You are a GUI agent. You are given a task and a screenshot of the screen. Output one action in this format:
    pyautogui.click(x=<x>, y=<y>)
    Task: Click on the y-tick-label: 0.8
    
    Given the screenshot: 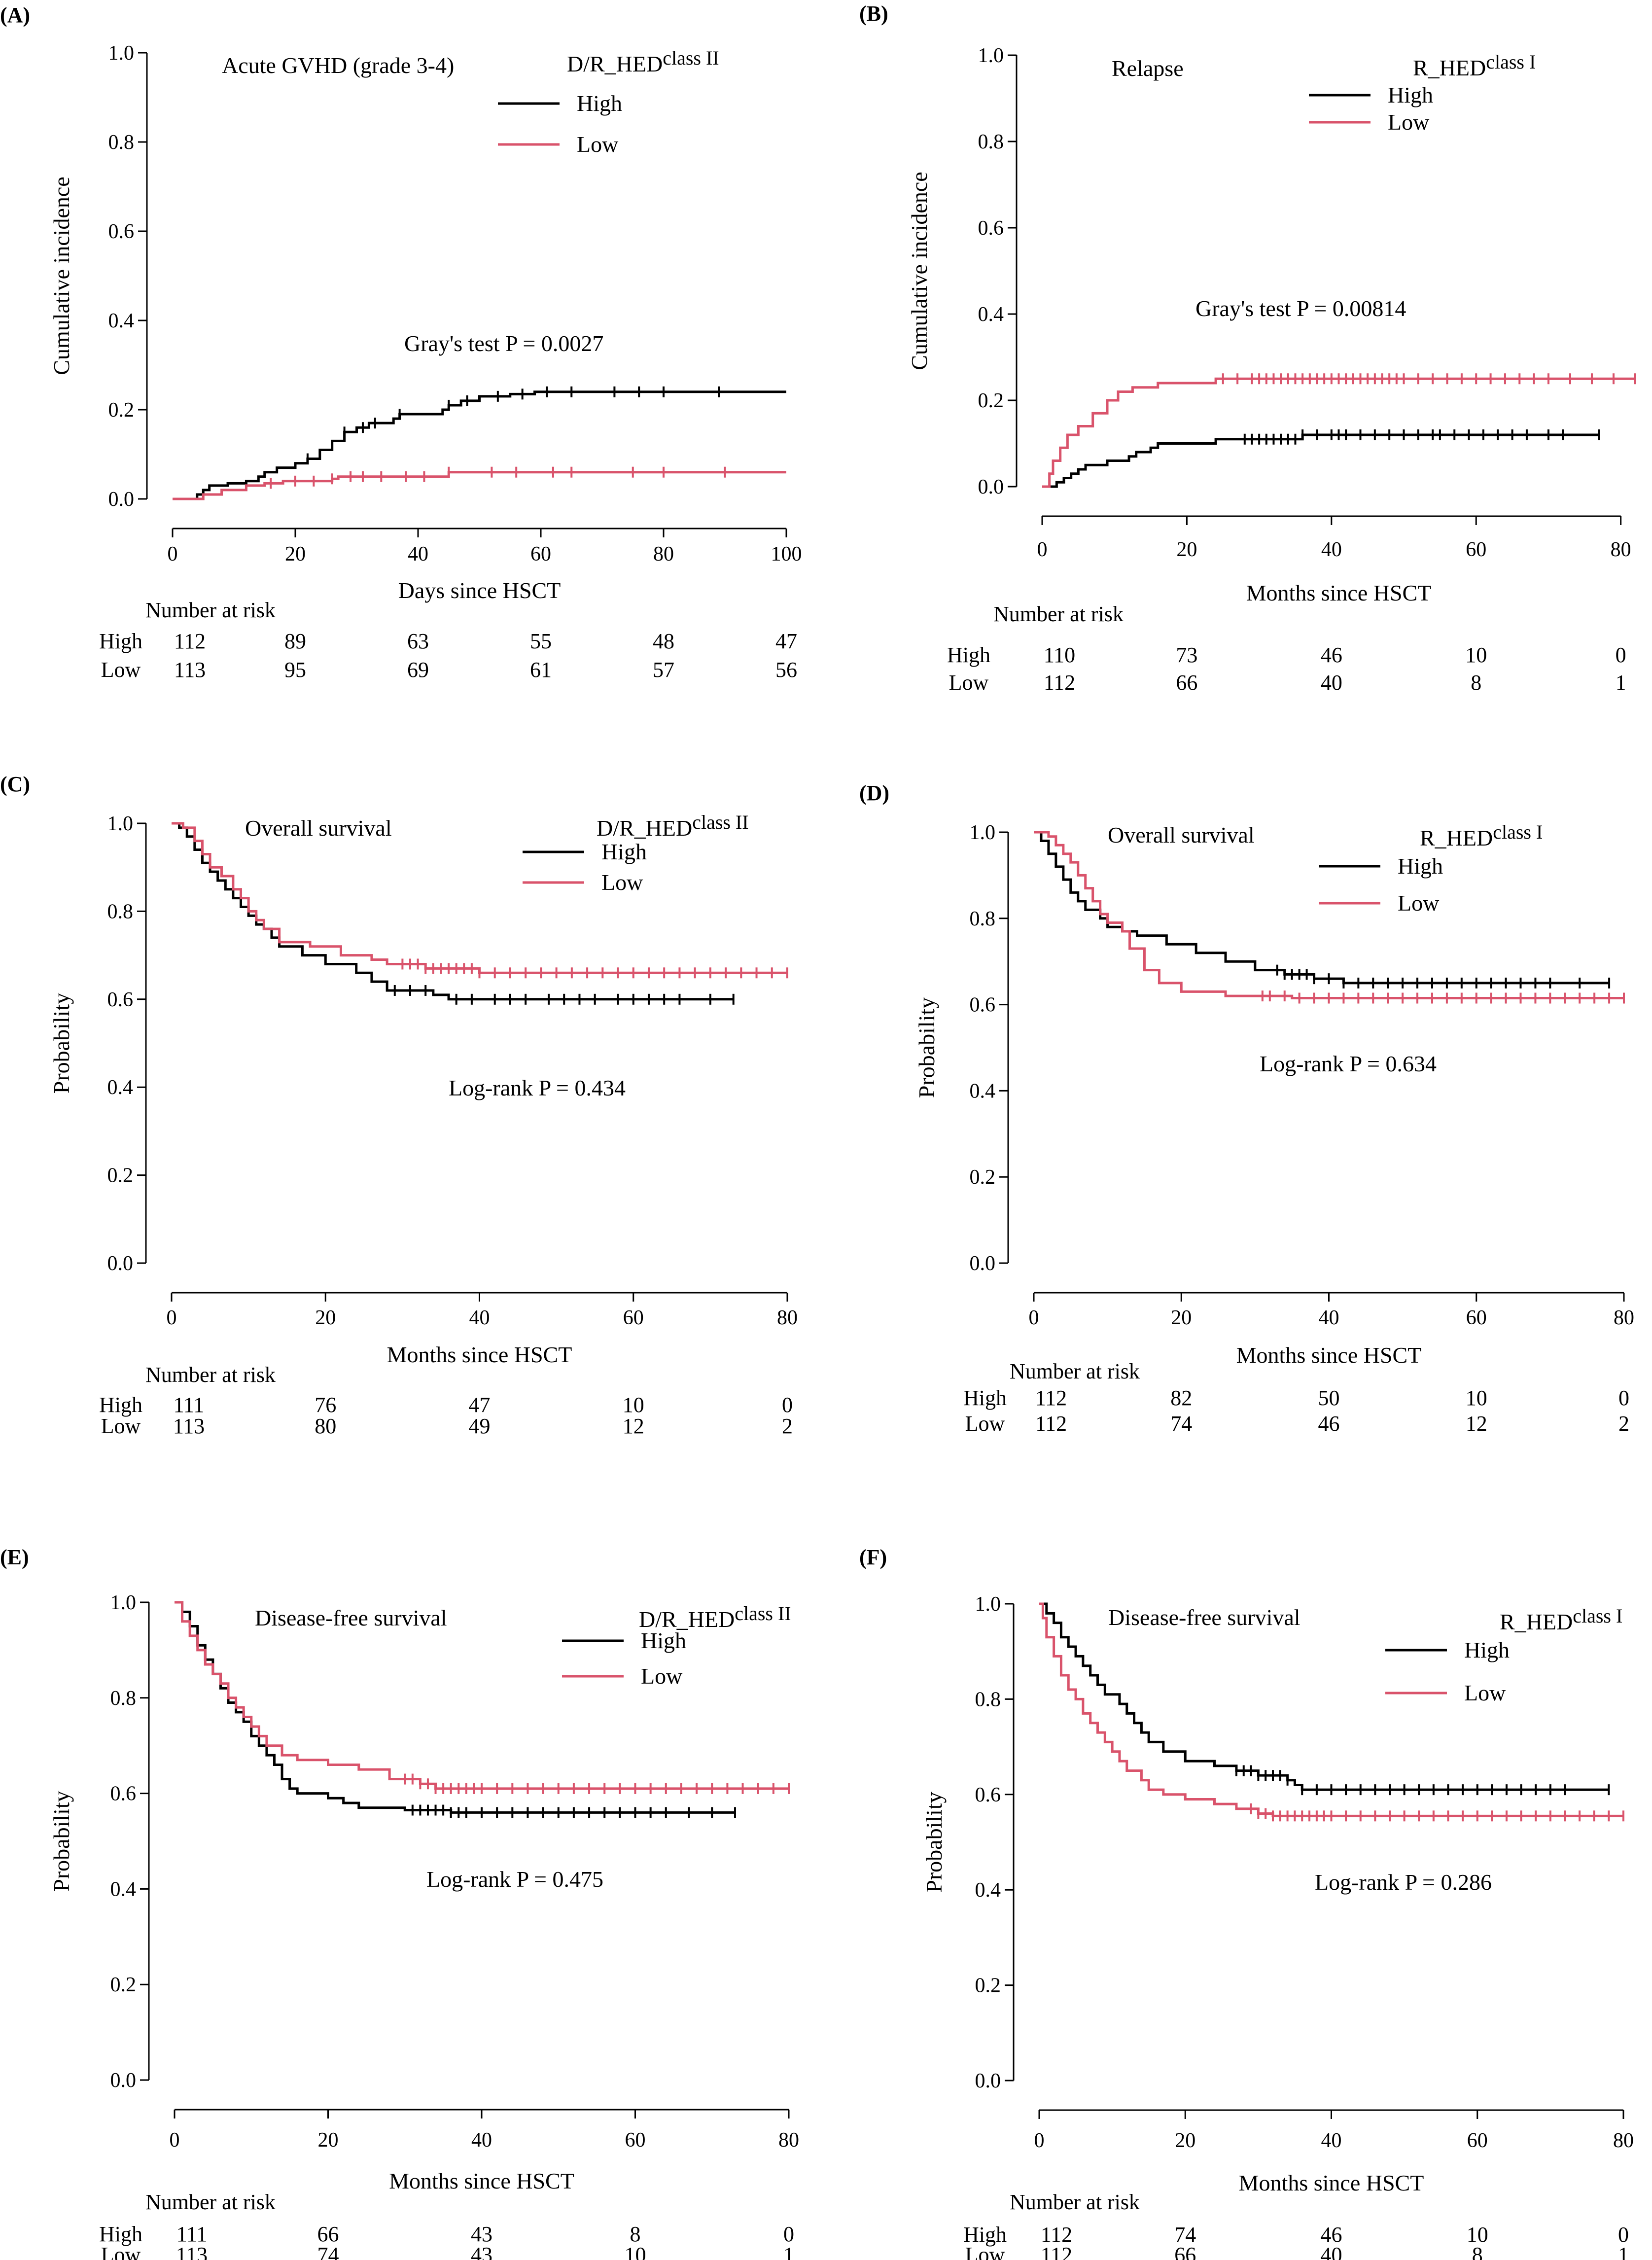 What is the action you would take?
    pyautogui.click(x=983, y=919)
    